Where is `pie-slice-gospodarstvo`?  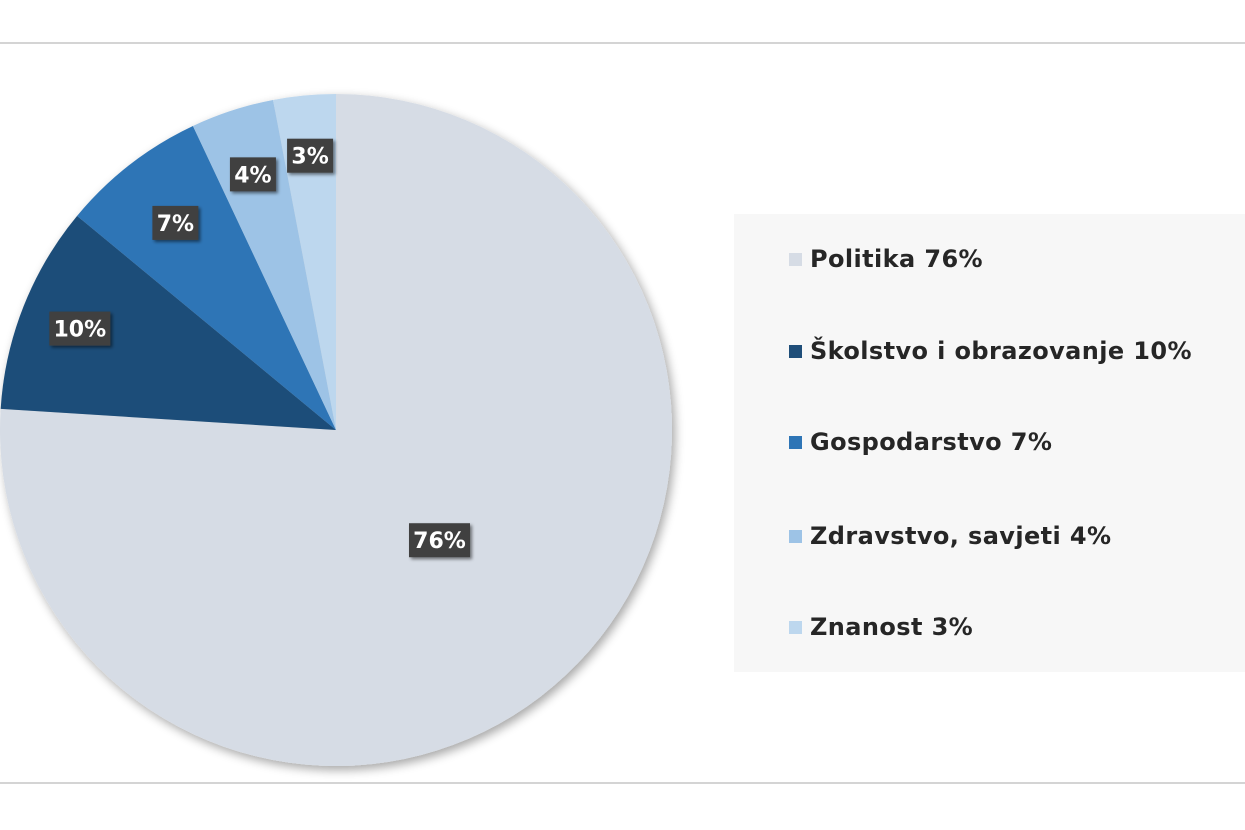 pie-slice-gospodarstvo is located at coordinates (207, 277).